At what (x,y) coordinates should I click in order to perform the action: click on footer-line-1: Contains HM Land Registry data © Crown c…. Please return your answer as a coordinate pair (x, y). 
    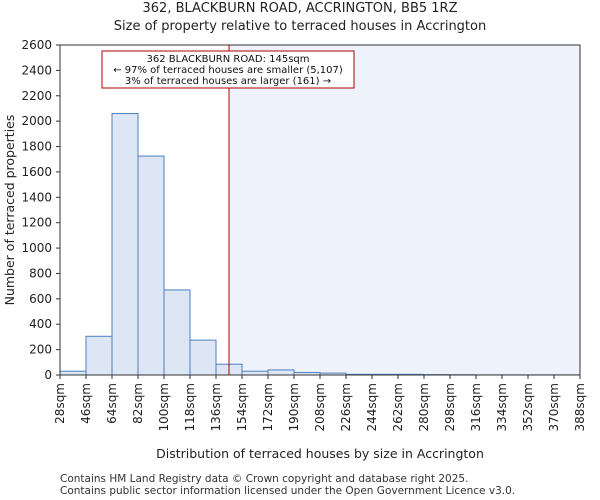
    Looking at the image, I should click on (264, 479).